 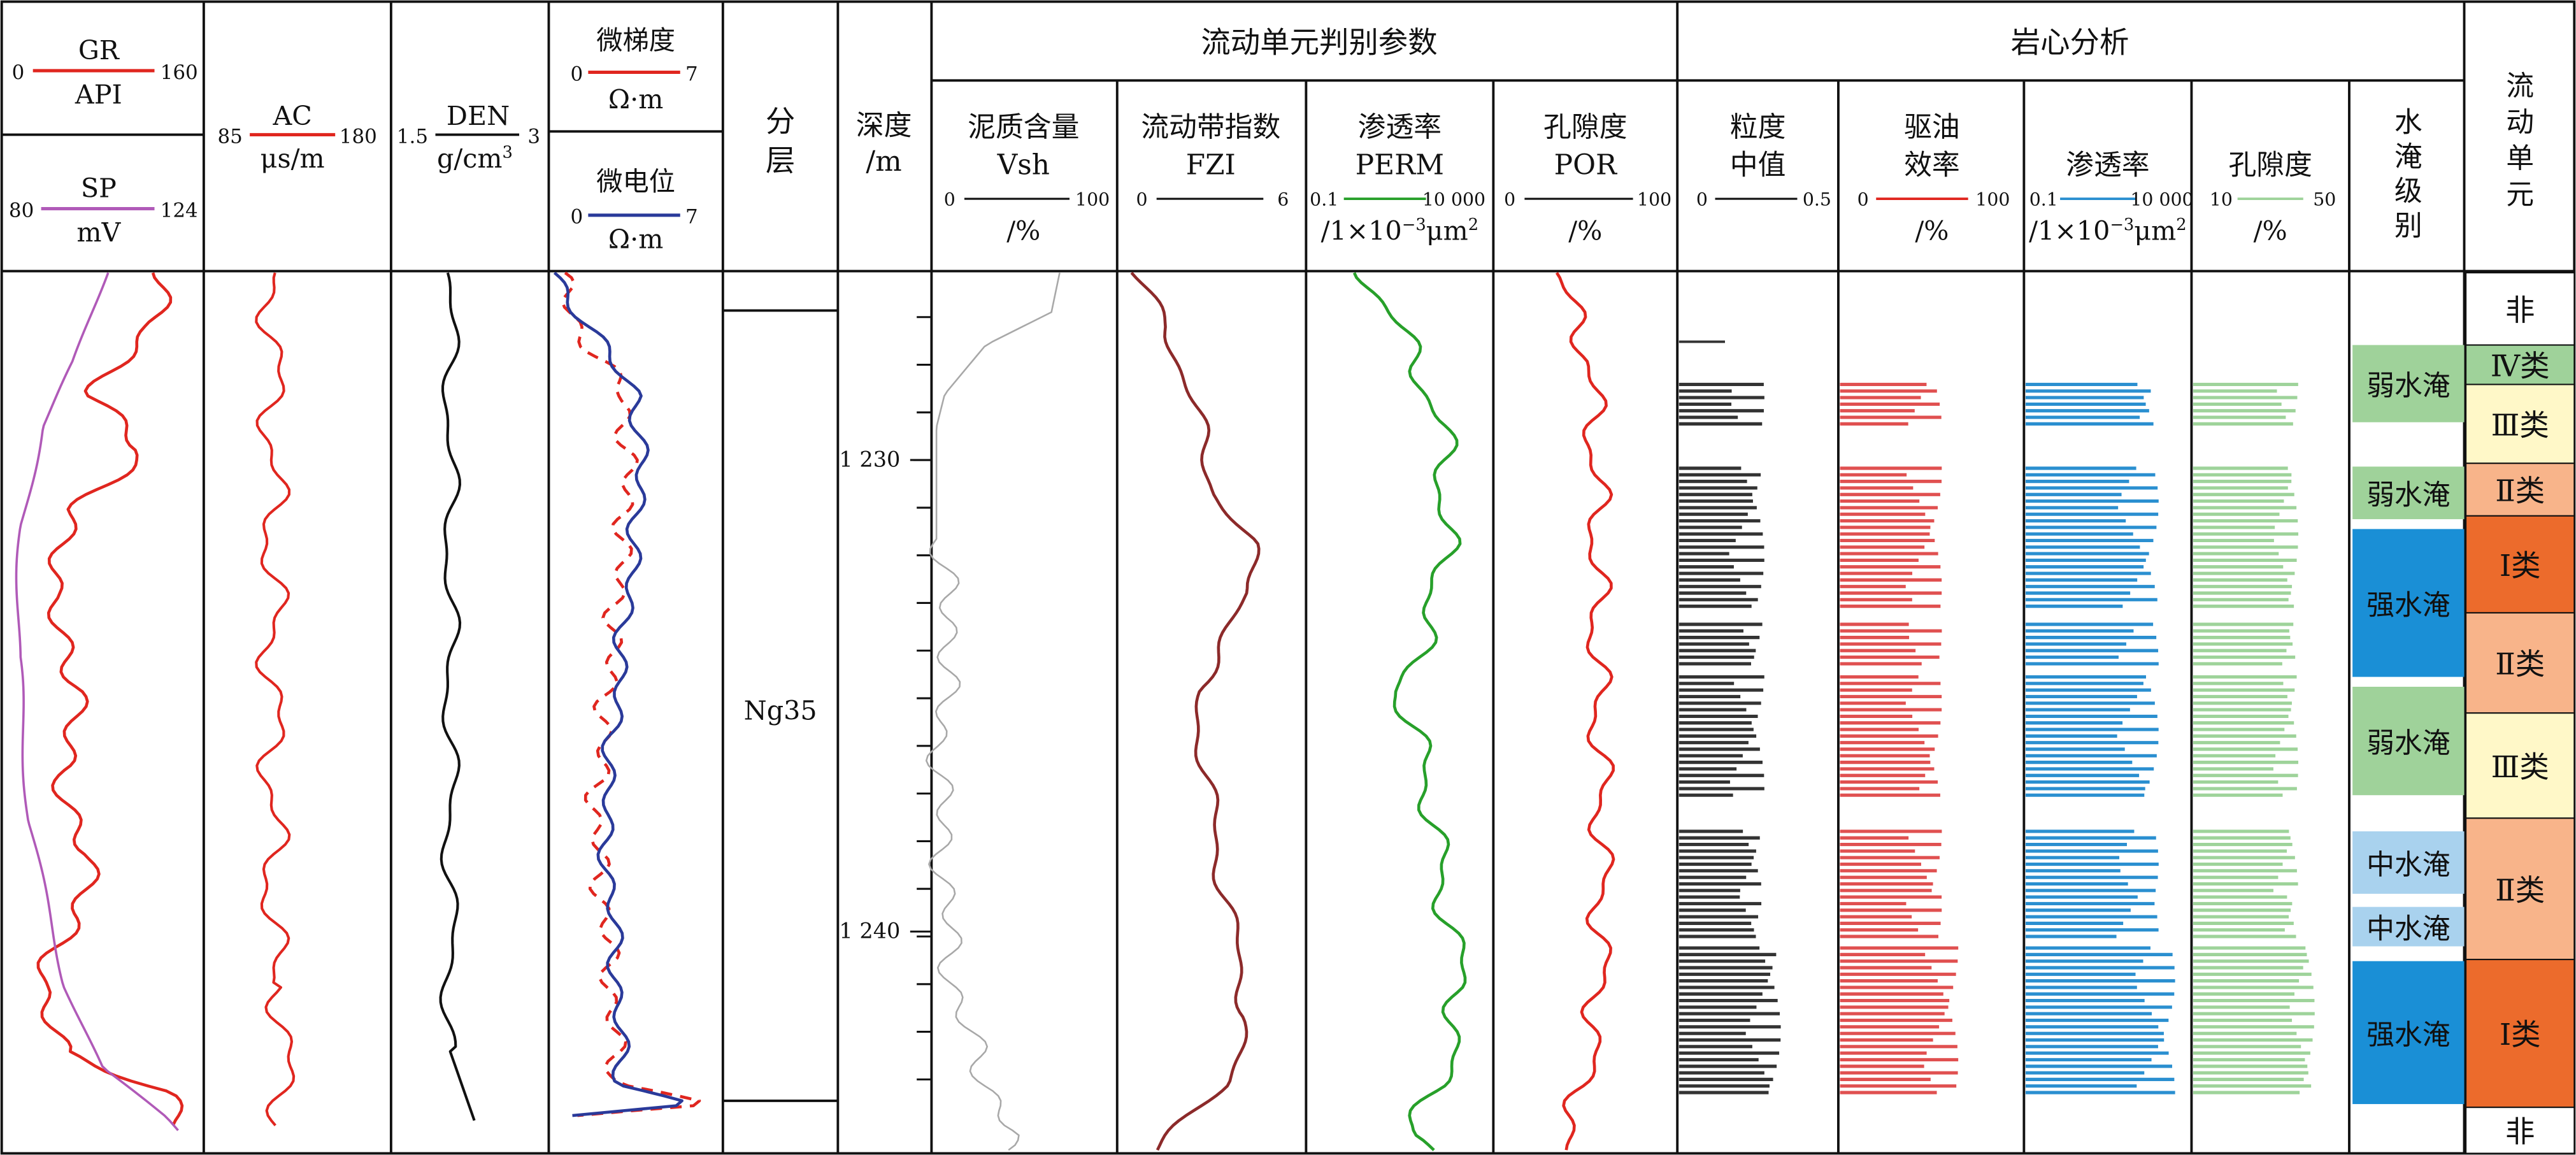 What do you see at coordinates (2044, 199) in the screenshot?
I see `cperm-min: 0.1` at bounding box center [2044, 199].